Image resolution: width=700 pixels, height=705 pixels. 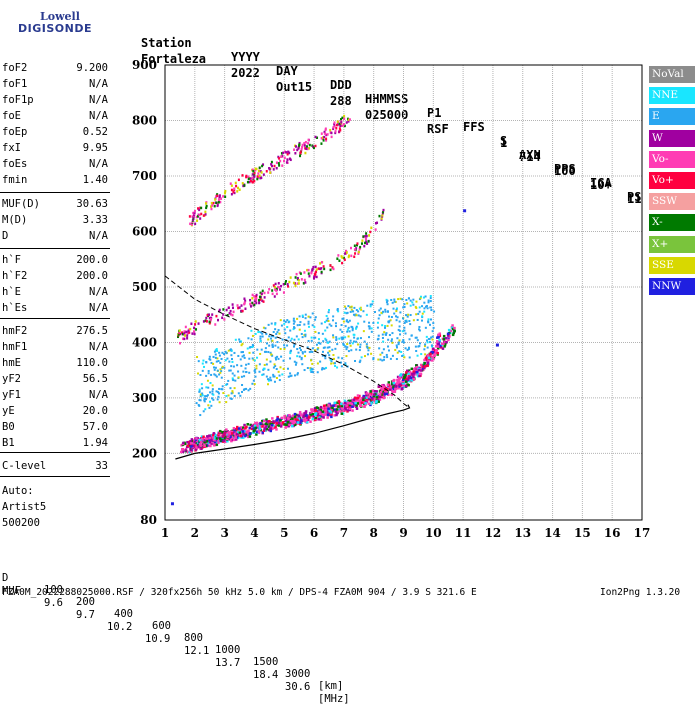 What do you see at coordinates (144, 342) in the screenshot?
I see `y-tick-label: 400` at bounding box center [144, 342].